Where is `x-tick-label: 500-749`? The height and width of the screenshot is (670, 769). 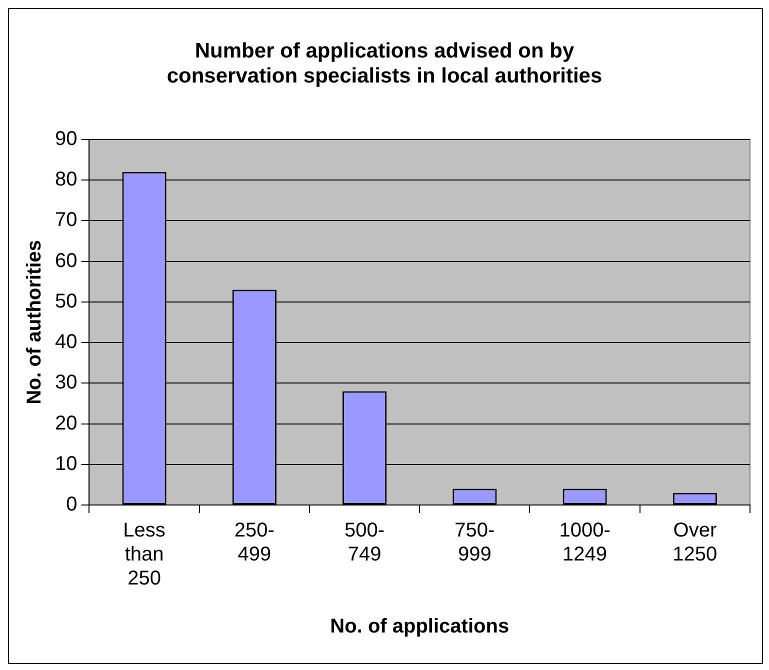
x-tick-label: 500-749 is located at coordinates (364, 543).